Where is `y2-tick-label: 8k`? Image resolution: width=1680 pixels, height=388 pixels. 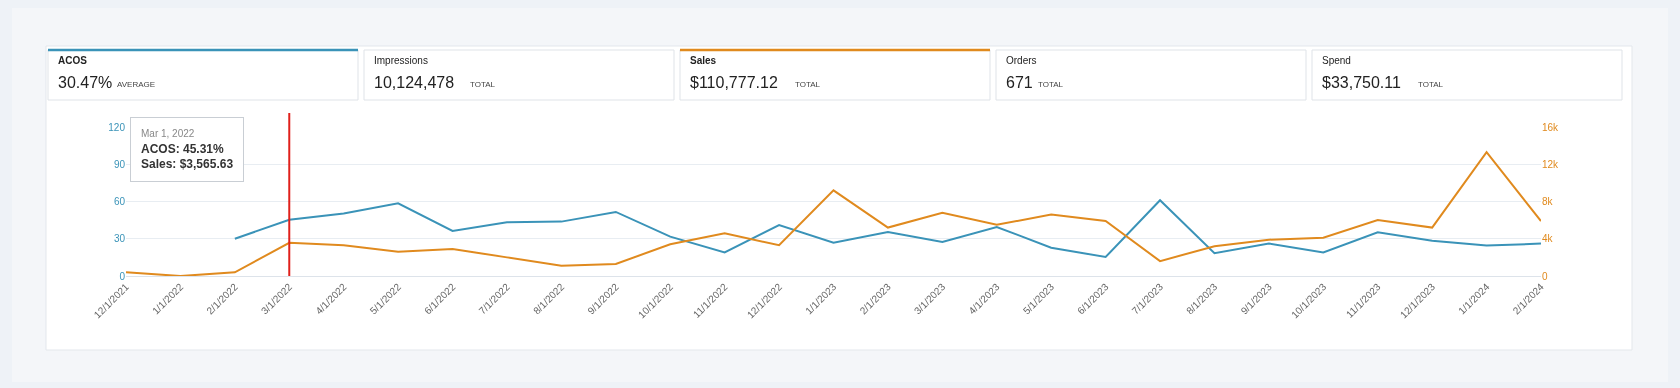
y2-tick-label: 8k is located at coordinates (1548, 201).